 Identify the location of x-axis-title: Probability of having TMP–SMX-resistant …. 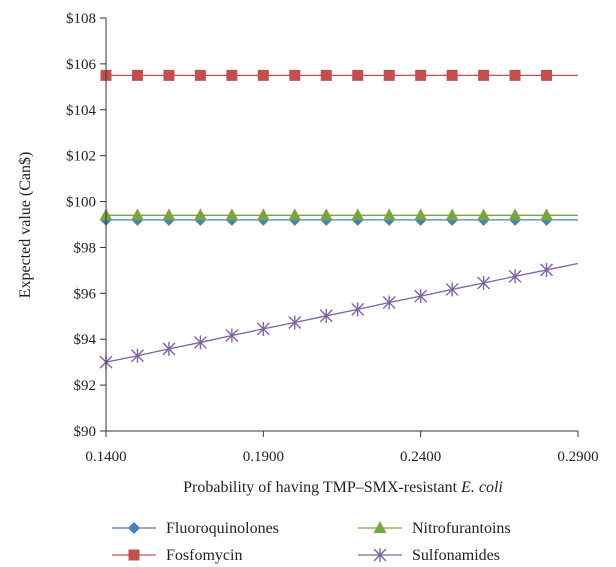
(343, 487).